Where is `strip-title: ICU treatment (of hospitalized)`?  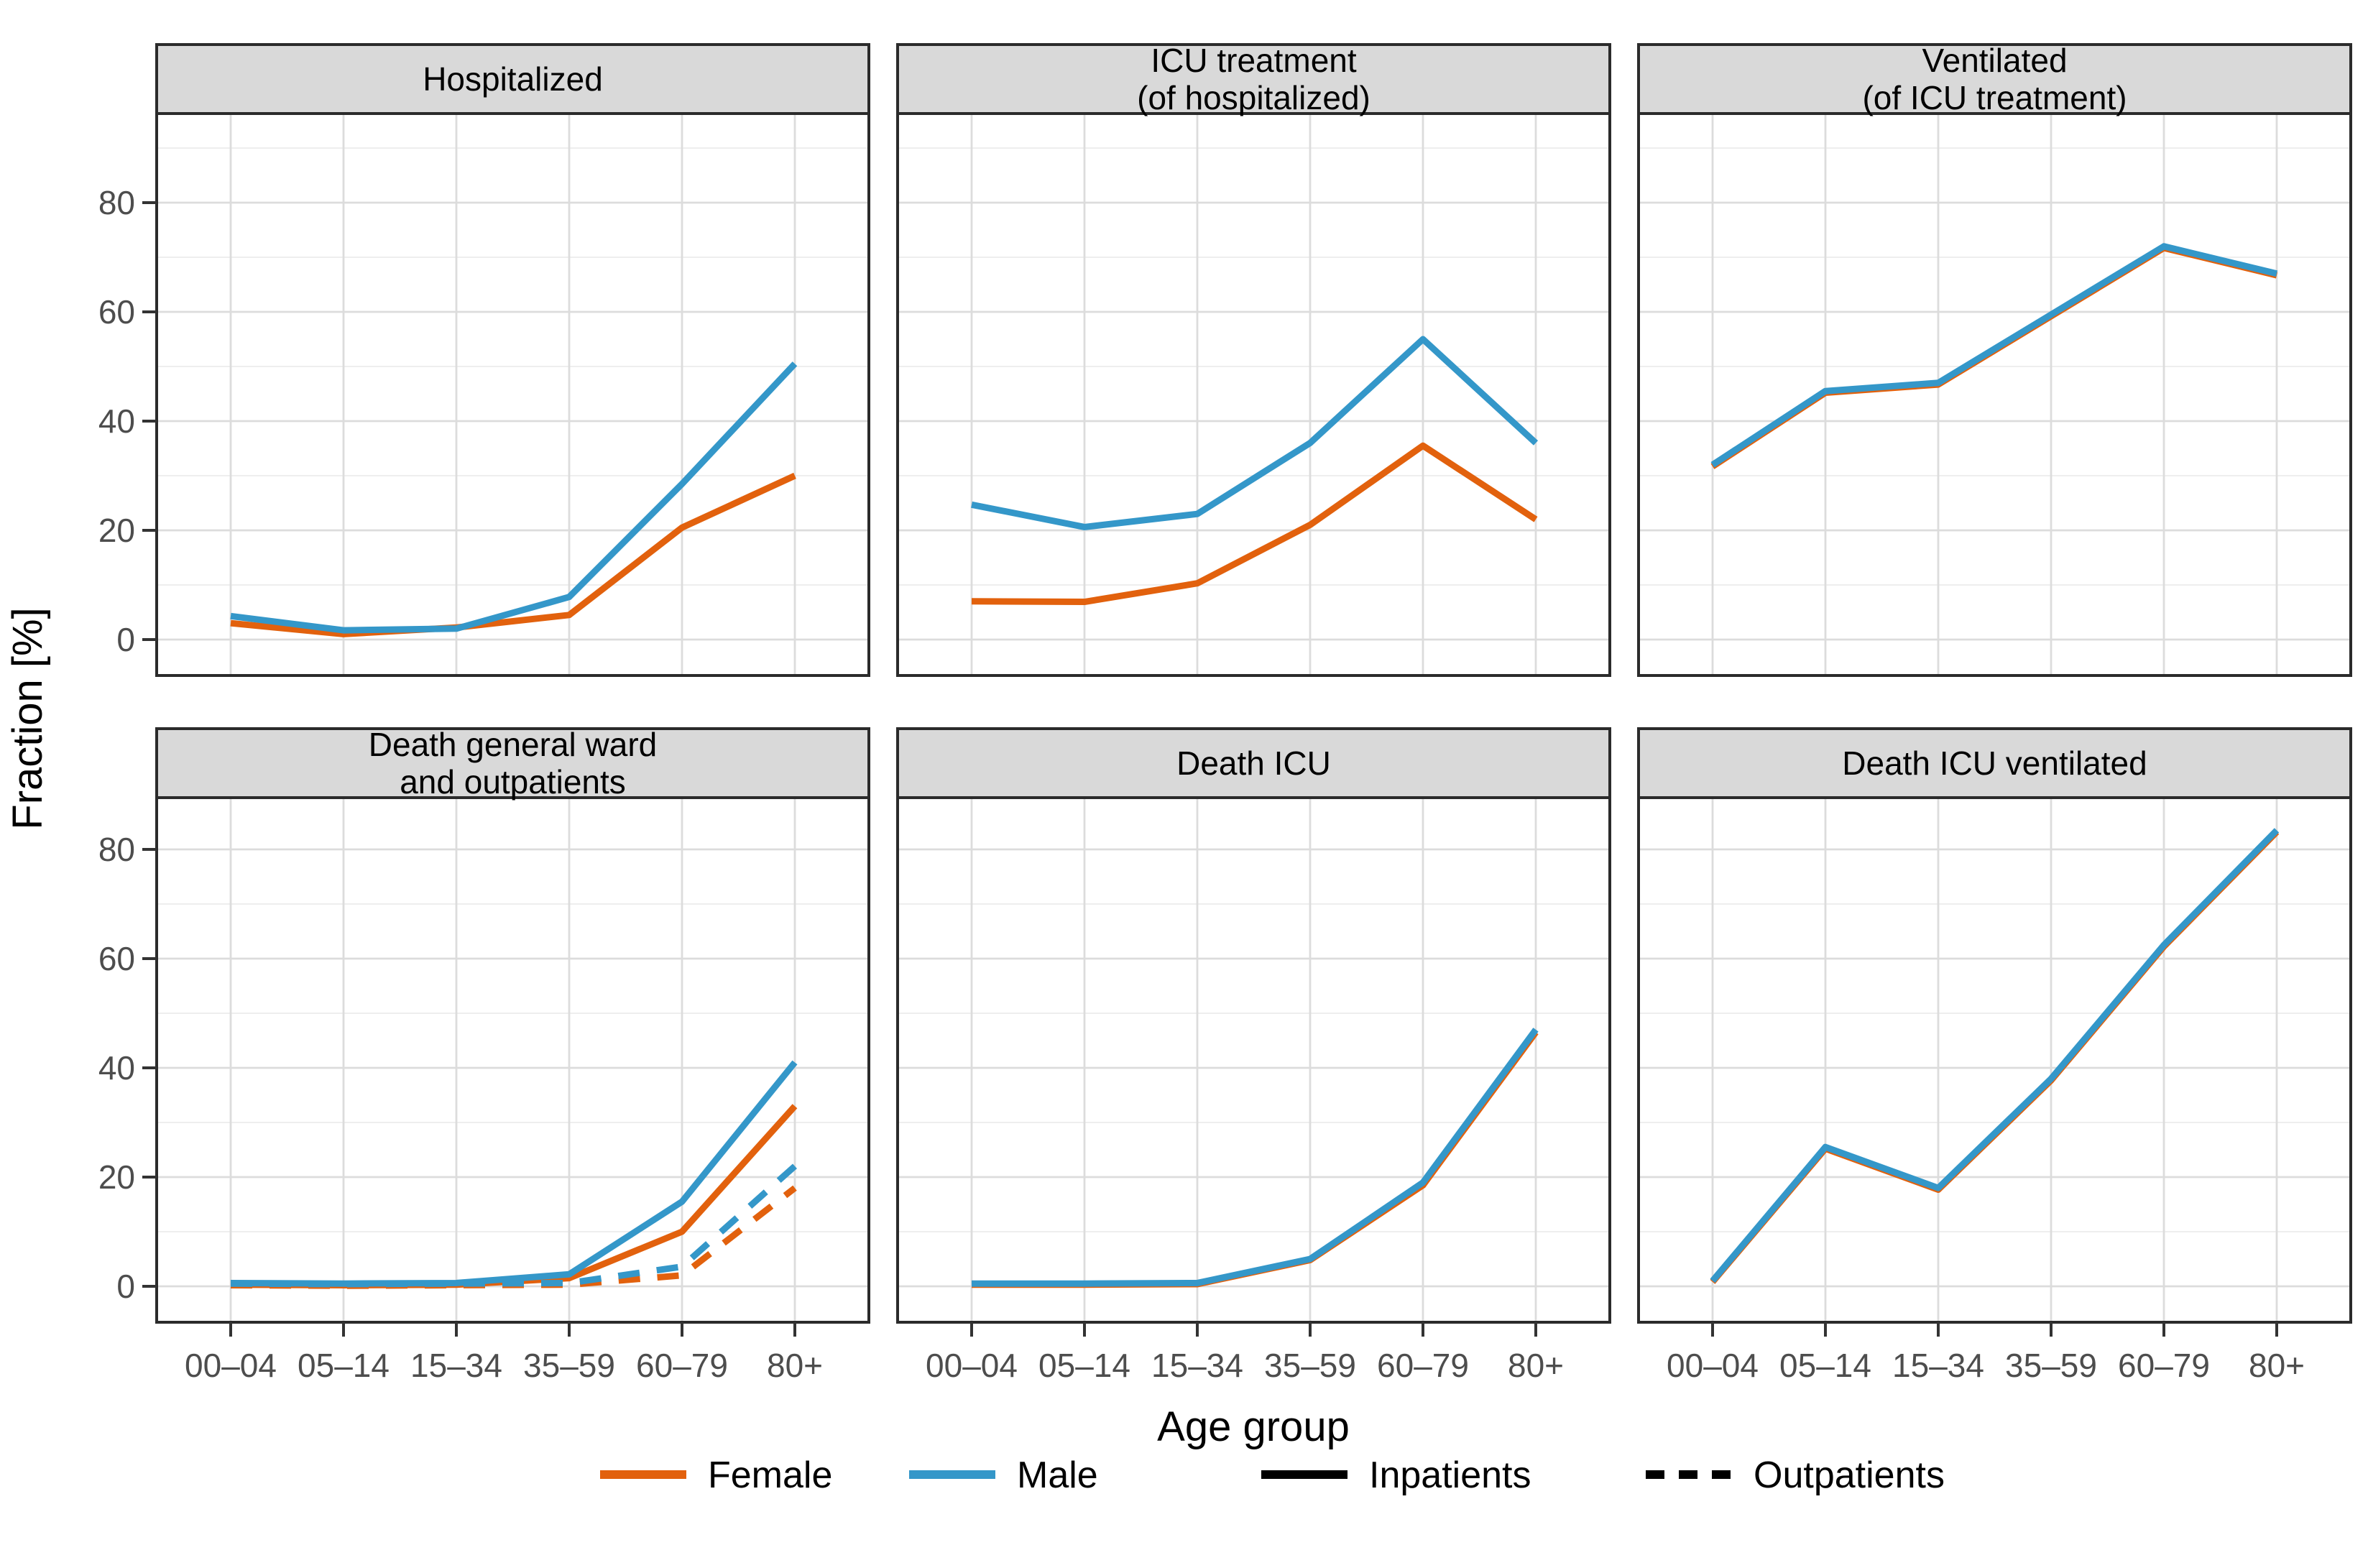 strip-title: ICU treatment (of hospitalized) is located at coordinates (1253, 79).